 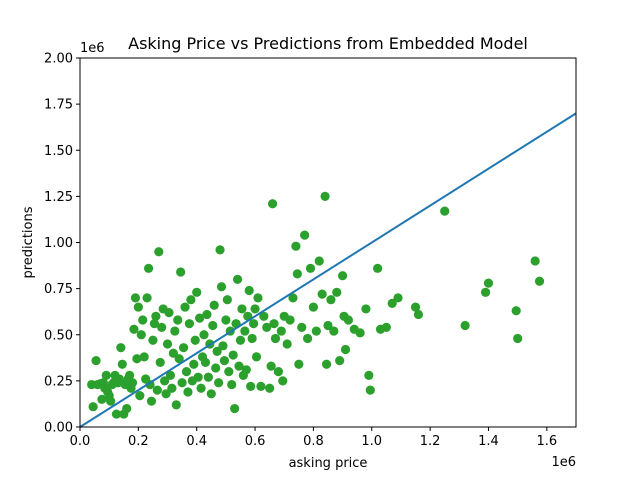 I want to click on x-tick-label: 1.2, so click(x=430, y=441).